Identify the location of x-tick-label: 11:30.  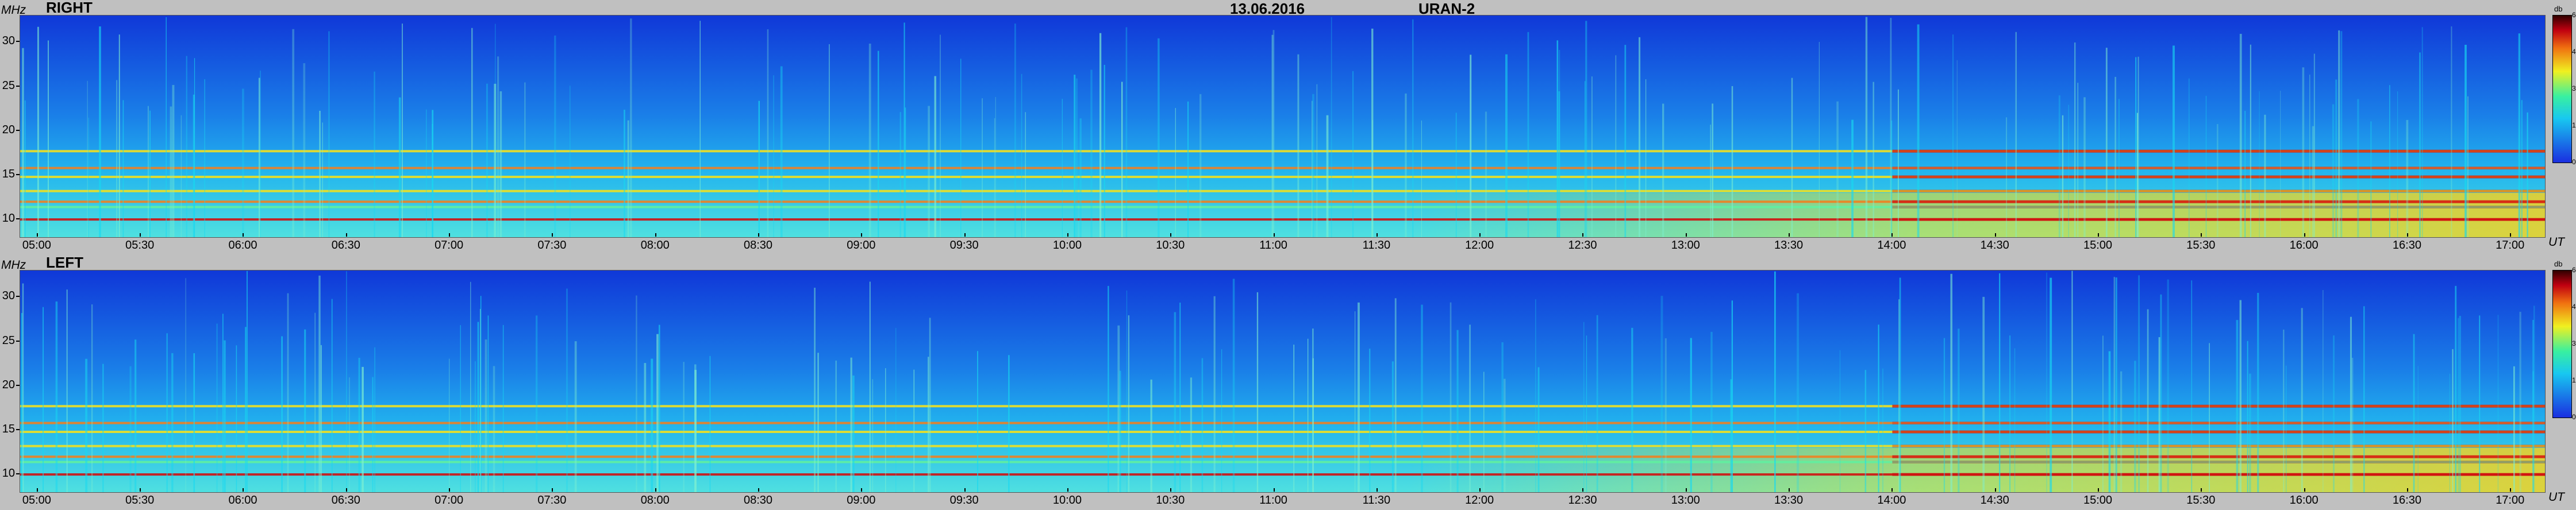
(1376, 501).